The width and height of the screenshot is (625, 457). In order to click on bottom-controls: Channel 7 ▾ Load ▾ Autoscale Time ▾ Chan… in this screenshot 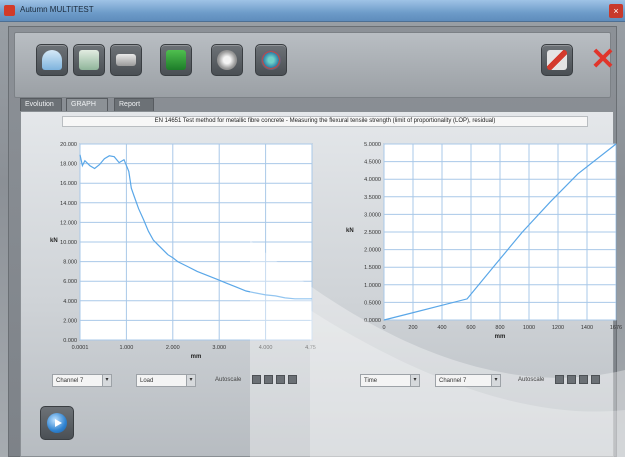, I will do `click(330, 382)`.